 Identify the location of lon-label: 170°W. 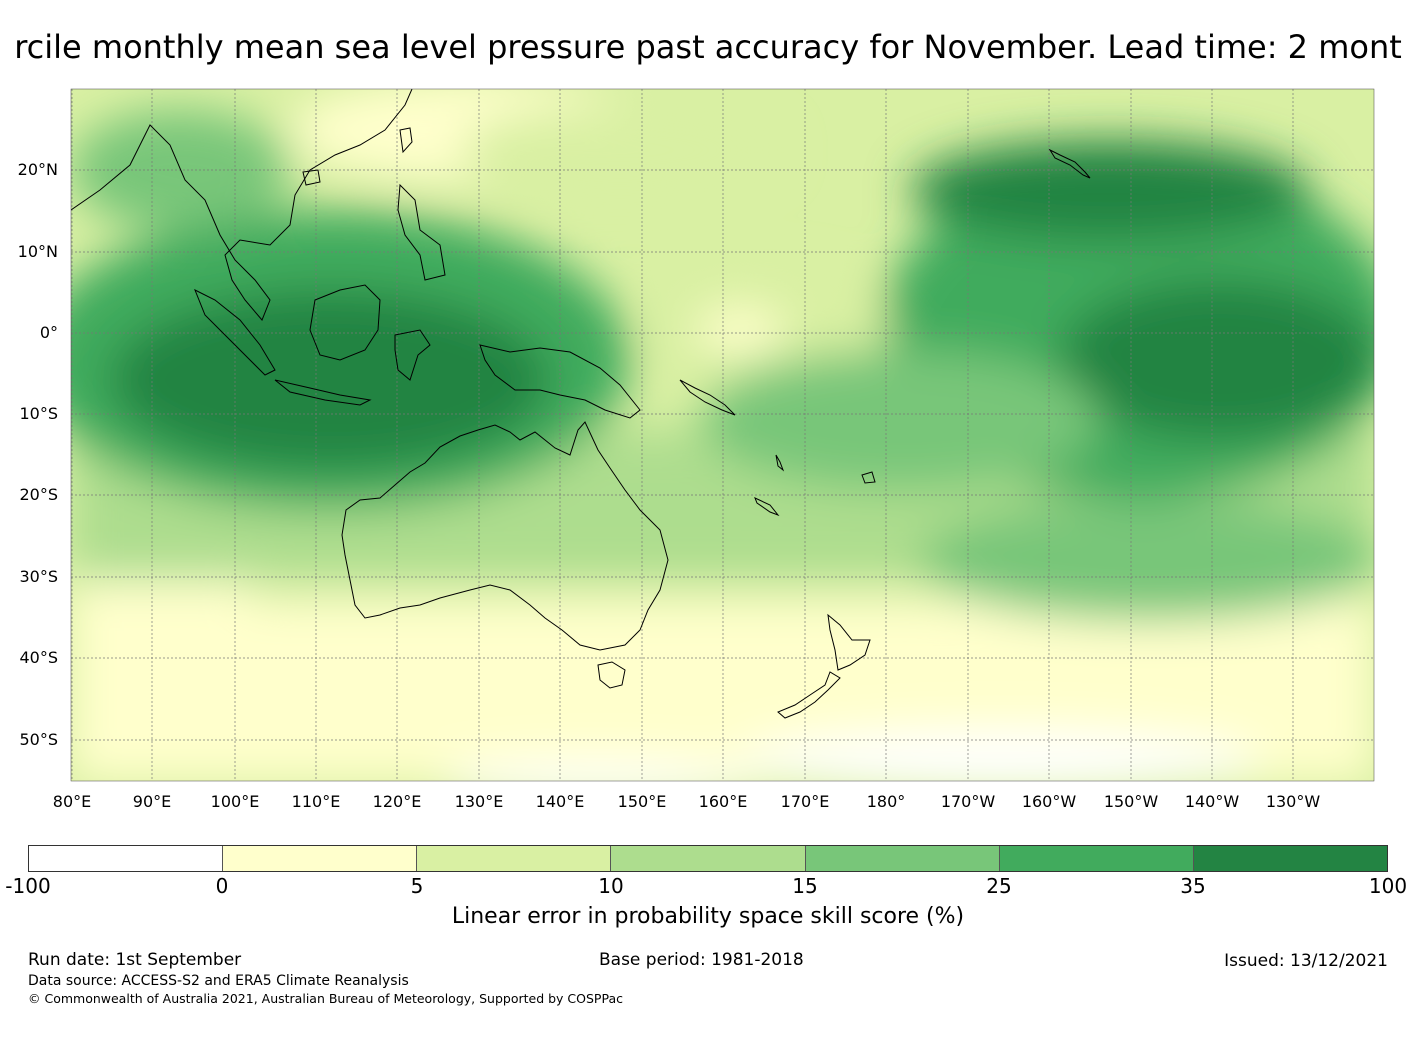
(968, 801).